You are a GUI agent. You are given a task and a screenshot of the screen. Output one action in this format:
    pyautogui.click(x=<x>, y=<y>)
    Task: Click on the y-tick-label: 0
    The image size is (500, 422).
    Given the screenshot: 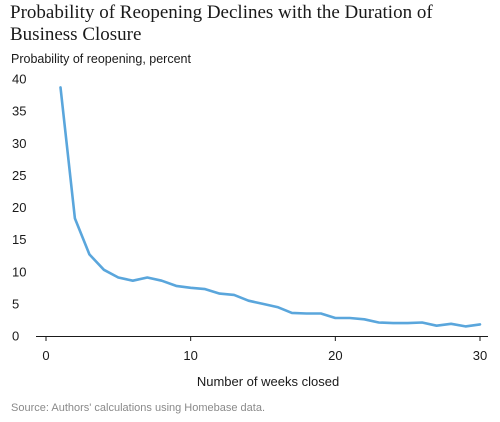 What is the action you would take?
    pyautogui.click(x=15, y=336)
    